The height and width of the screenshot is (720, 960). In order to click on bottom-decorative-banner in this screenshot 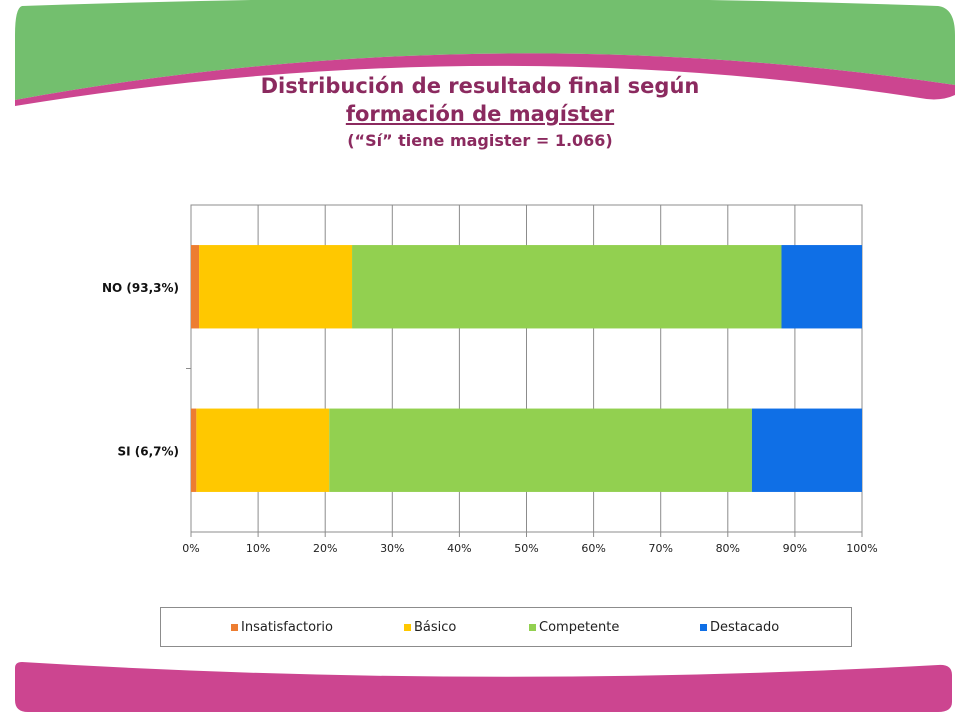, I will do `click(483, 687)`.